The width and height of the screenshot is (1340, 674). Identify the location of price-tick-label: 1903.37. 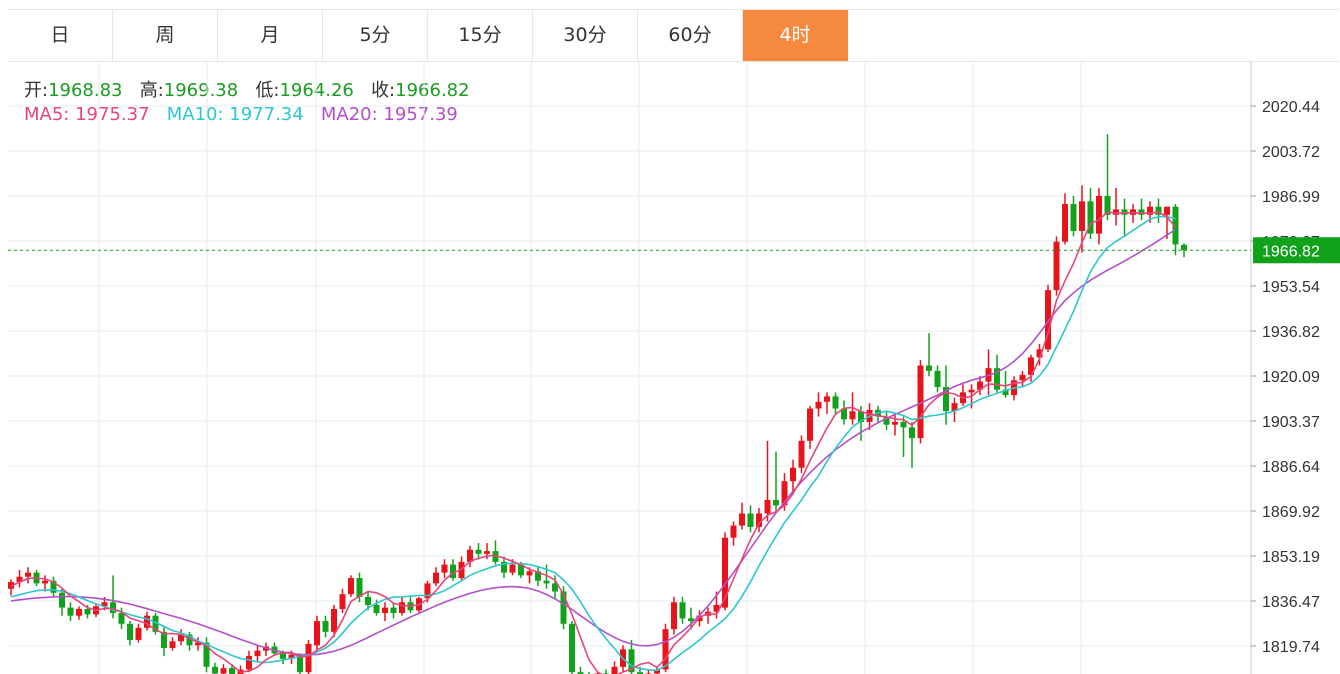
(1291, 422).